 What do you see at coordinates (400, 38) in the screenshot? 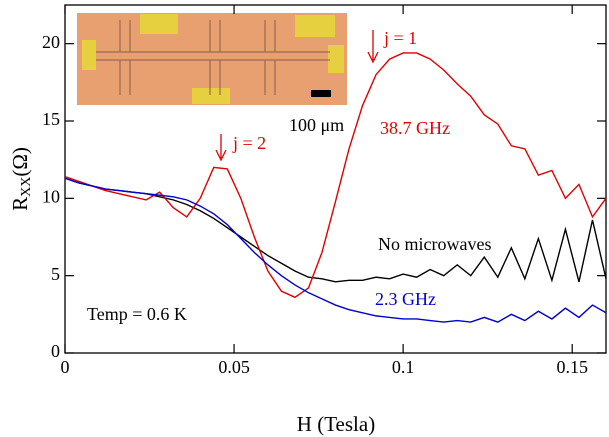
I see `j1-label: j = 1` at bounding box center [400, 38].